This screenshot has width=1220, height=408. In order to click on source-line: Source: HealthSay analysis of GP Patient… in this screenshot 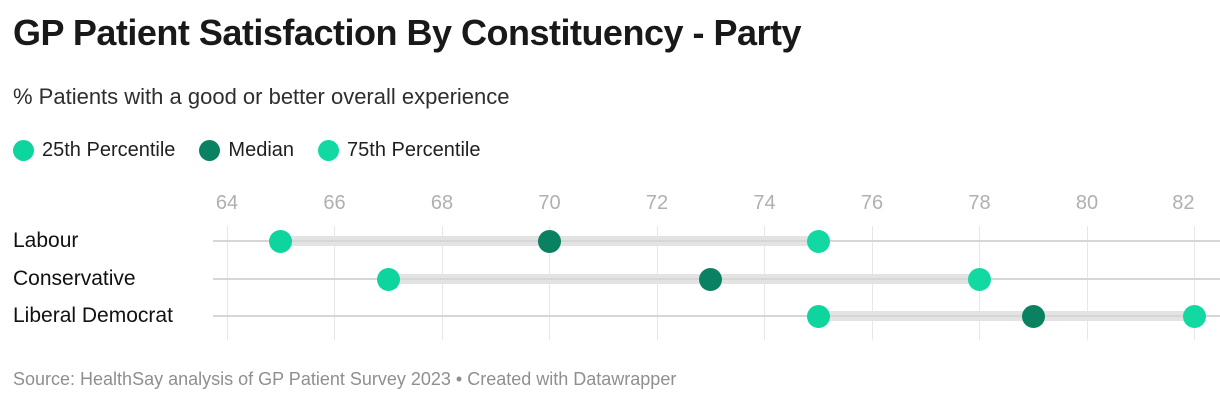, I will do `click(345, 379)`.